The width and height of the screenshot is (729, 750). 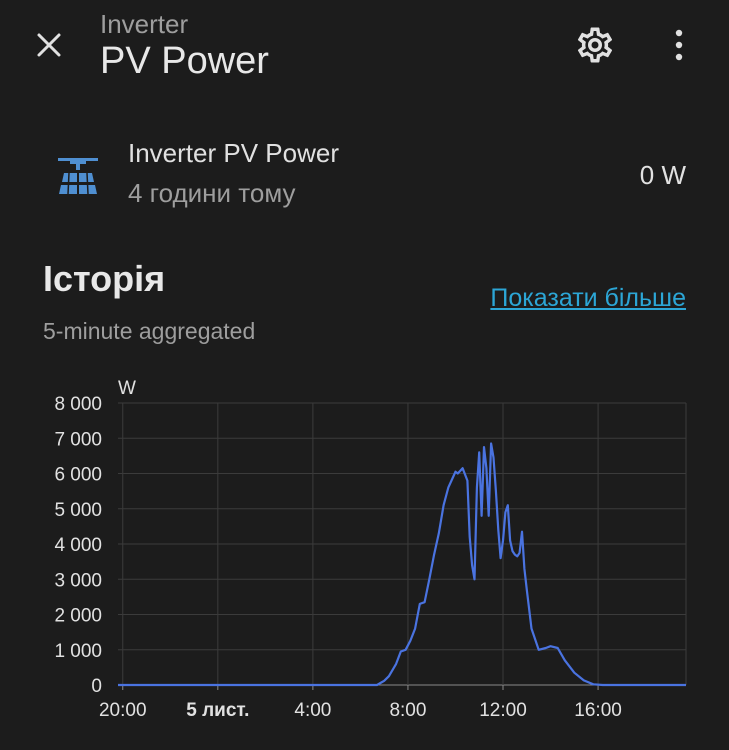 I want to click on more-vertical-icon, so click(x=679, y=45).